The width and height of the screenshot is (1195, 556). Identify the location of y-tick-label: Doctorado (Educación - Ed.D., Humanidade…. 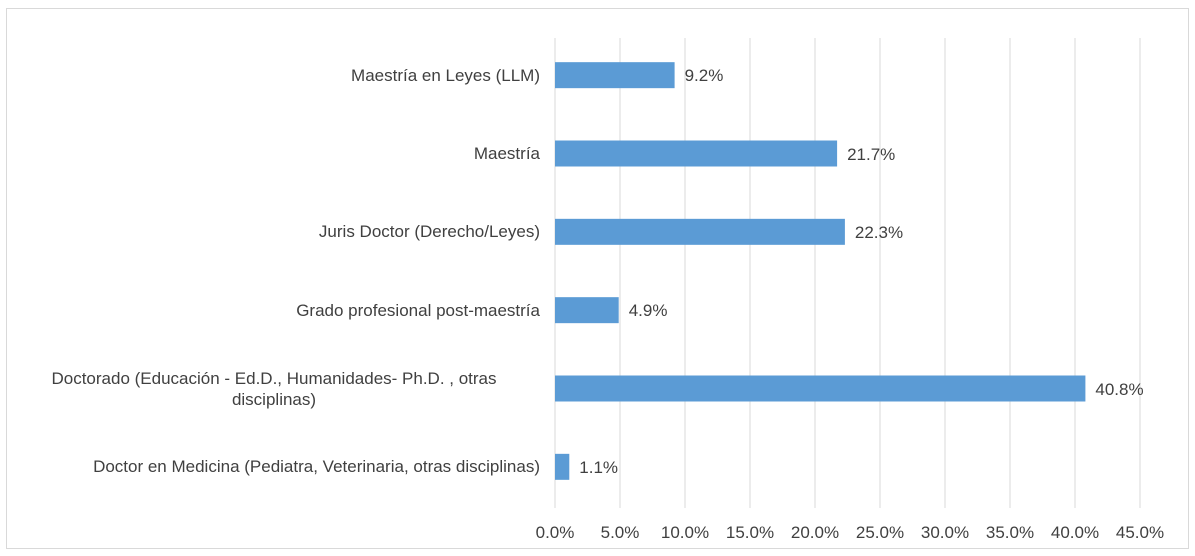
(274, 388).